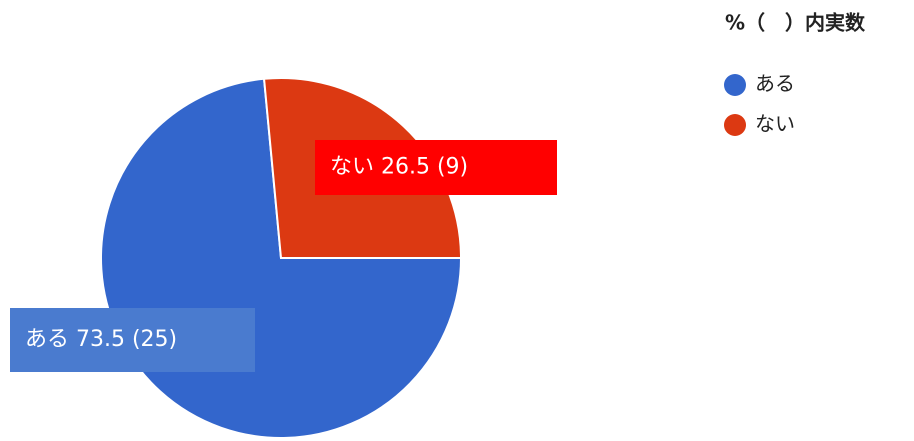 This screenshot has width=914, height=441. What do you see at coordinates (775, 84) in the screenshot?
I see `legend-label: ある` at bounding box center [775, 84].